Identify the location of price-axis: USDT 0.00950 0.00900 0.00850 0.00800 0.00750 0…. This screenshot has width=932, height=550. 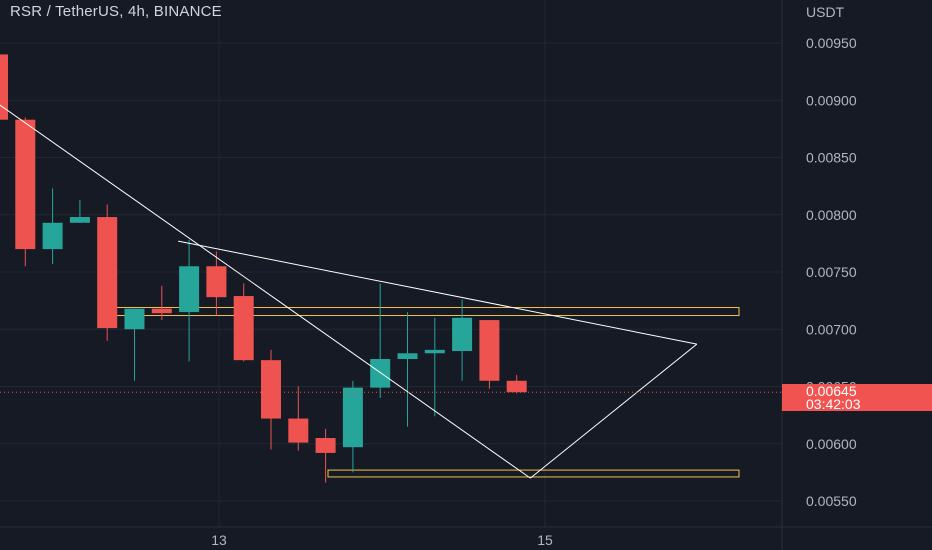
(831, 256).